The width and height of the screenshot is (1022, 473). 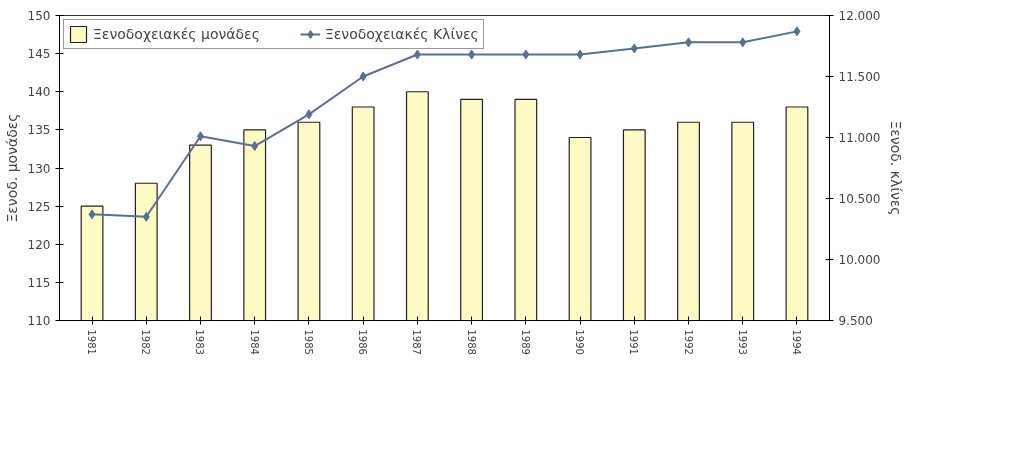 I want to click on x-tick-label: 1991, so click(x=634, y=342).